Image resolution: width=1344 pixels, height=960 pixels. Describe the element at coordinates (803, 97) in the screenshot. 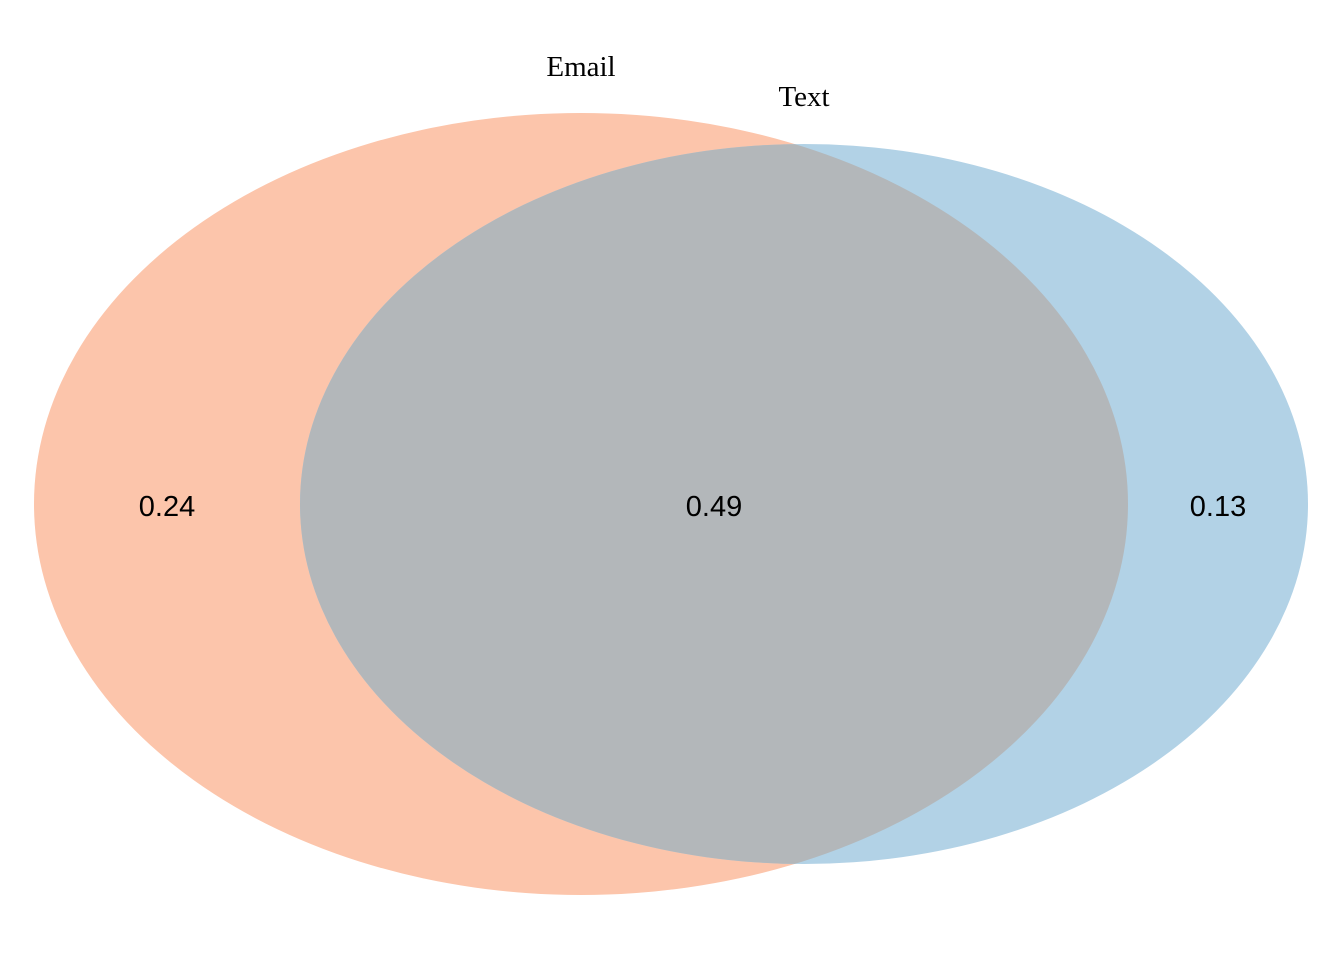

I see `text-set-label: Text` at that location.